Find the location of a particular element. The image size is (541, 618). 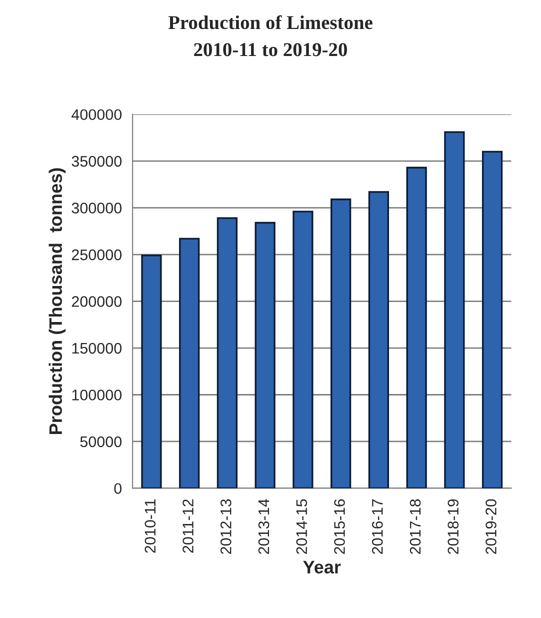

x-tick-label: 2017-18 is located at coordinates (415, 526).